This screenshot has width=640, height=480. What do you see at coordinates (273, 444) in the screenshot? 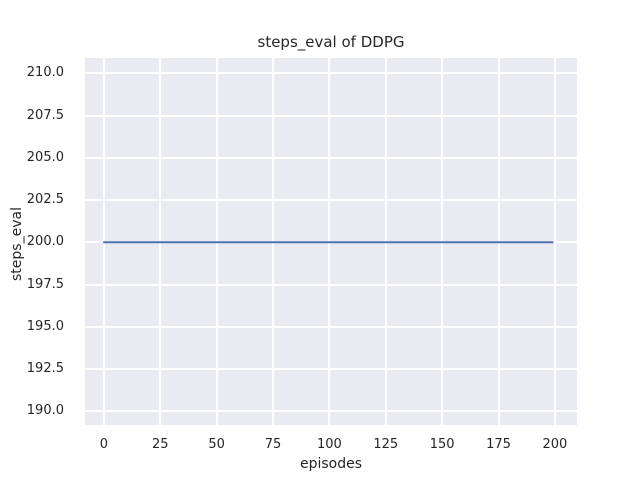
I see `x-tick-label: 75` at bounding box center [273, 444].